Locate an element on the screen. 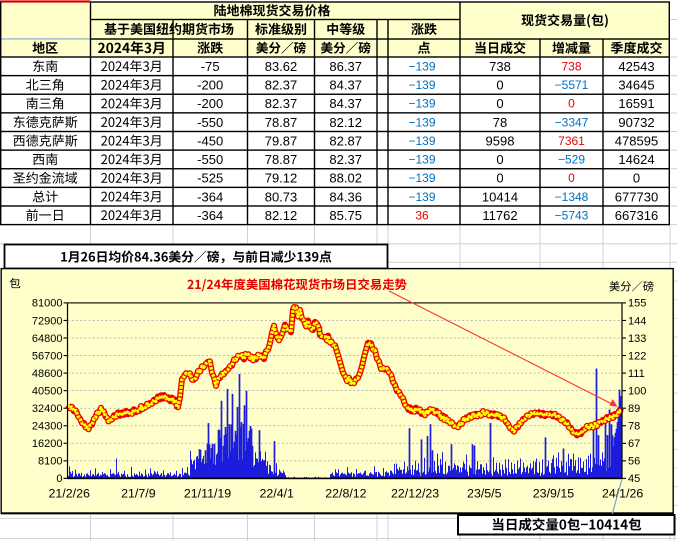 The width and height of the screenshot is (677, 541). svg-text: 84.36 is located at coordinates (345, 196).